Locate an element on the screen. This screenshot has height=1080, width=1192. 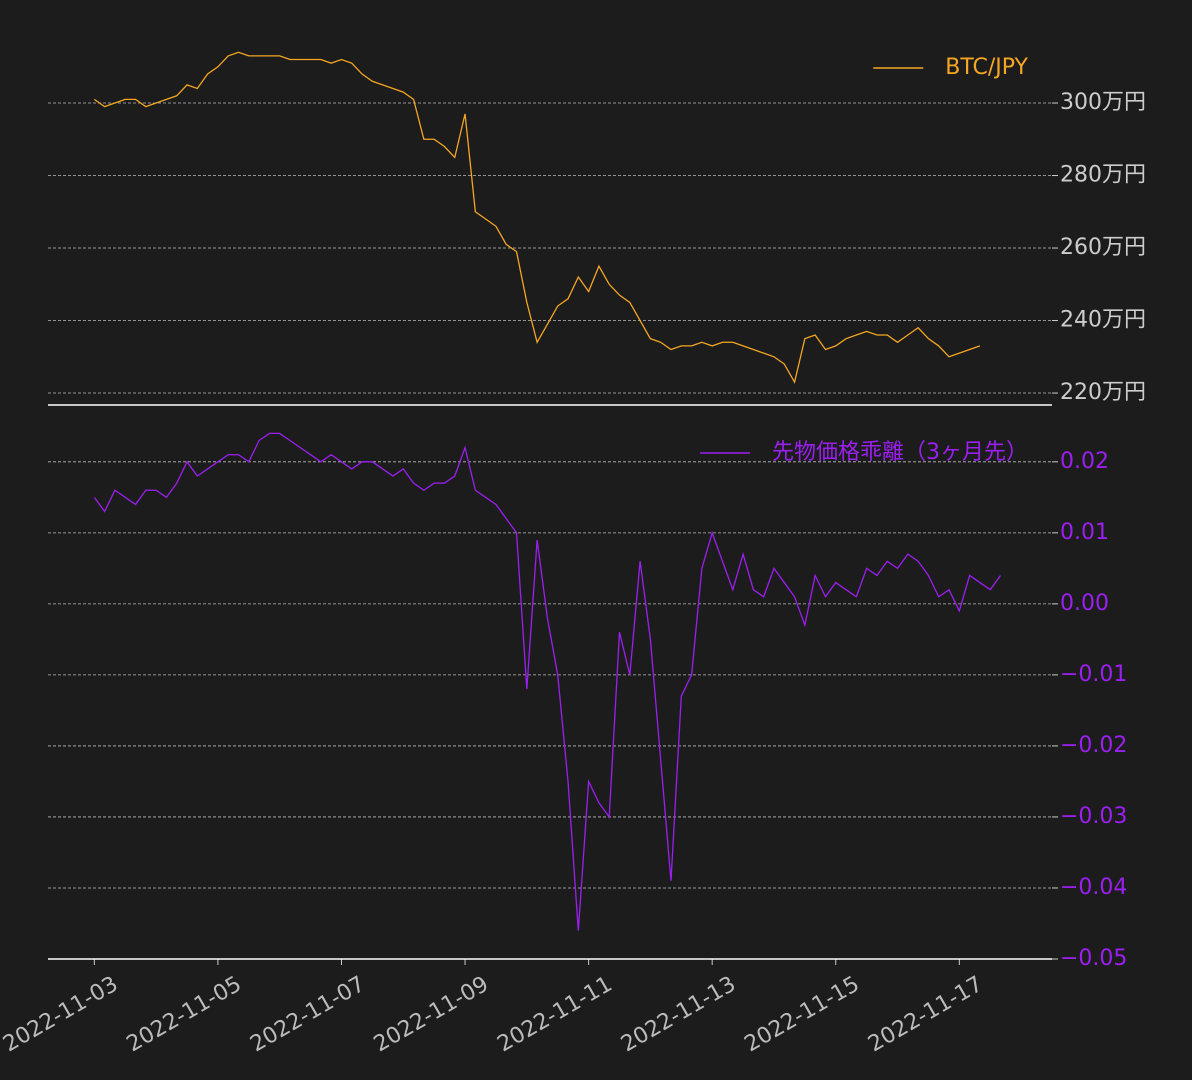
legend-label: BTC/JPY is located at coordinates (986, 67).